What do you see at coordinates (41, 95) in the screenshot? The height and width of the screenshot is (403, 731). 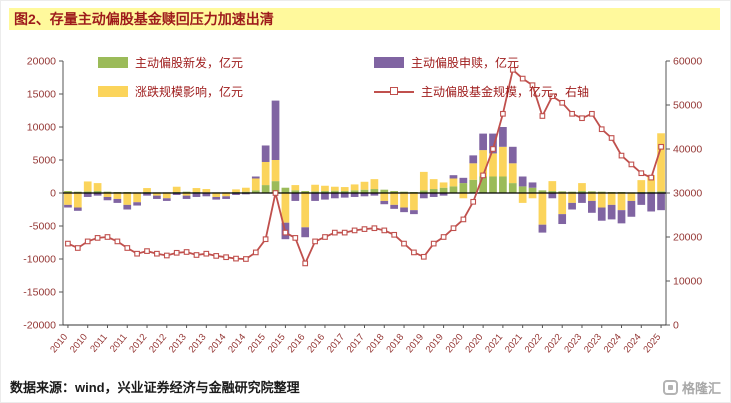 I see `svg-text: 15000` at bounding box center [41, 95].